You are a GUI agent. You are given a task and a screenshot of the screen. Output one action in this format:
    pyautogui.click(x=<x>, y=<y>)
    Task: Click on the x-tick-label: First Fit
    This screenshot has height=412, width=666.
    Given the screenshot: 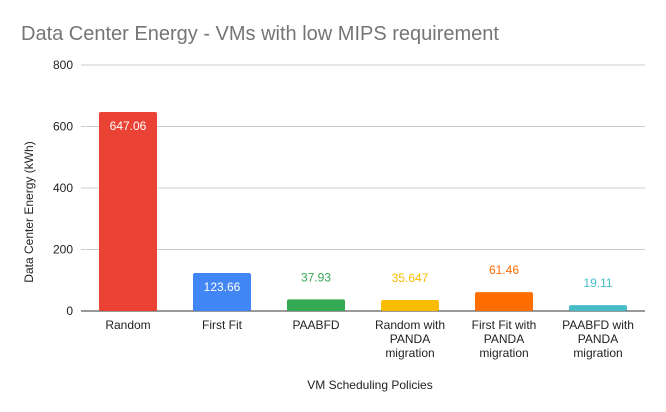 What is the action you would take?
    pyautogui.click(x=222, y=325)
    